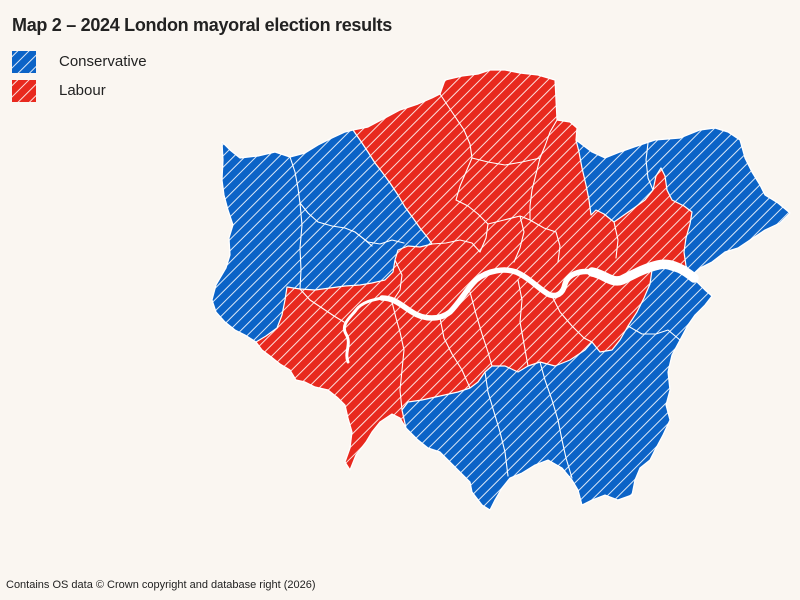  What do you see at coordinates (24, 62) in the screenshot?
I see `legend-swatch-conservative` at bounding box center [24, 62].